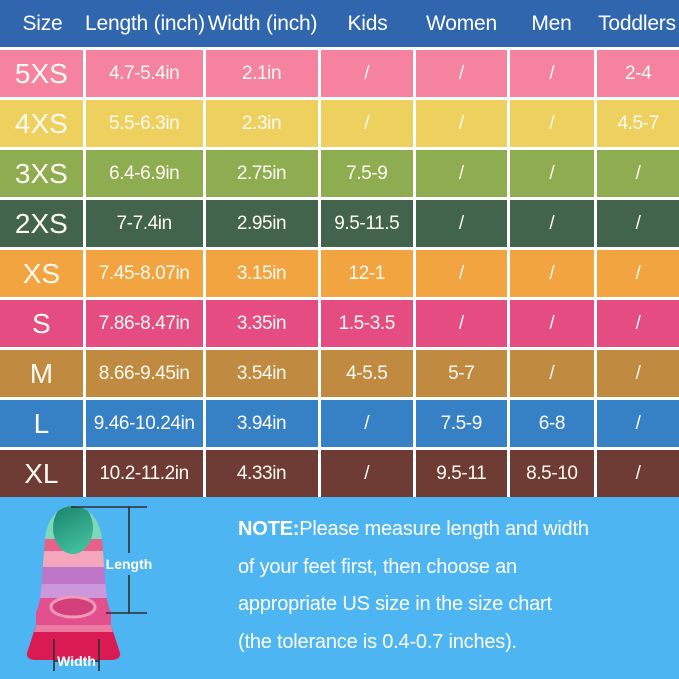  What do you see at coordinates (41, 223) in the screenshot?
I see `size-label-2xs: 2XS` at bounding box center [41, 223].